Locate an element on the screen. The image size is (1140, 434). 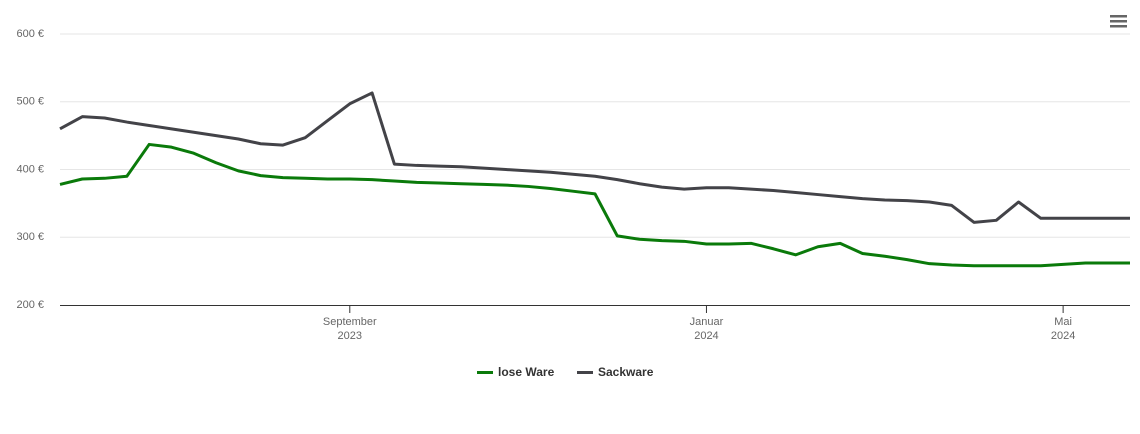
legend-label: lose Ware is located at coordinates (526, 372).